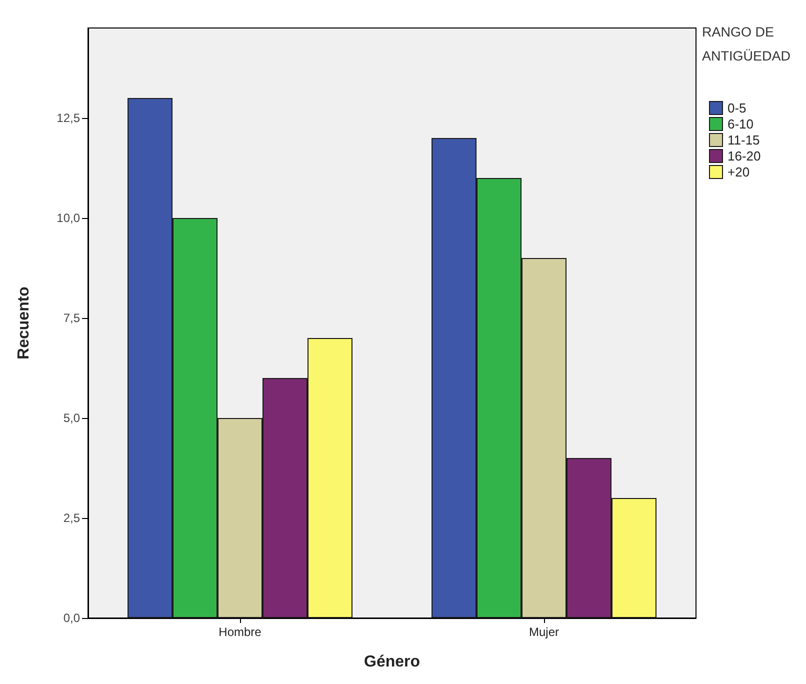 Image resolution: width=806 pixels, height=684 pixels. What do you see at coordinates (744, 156) in the screenshot?
I see `legend-label: 16-20` at bounding box center [744, 156].